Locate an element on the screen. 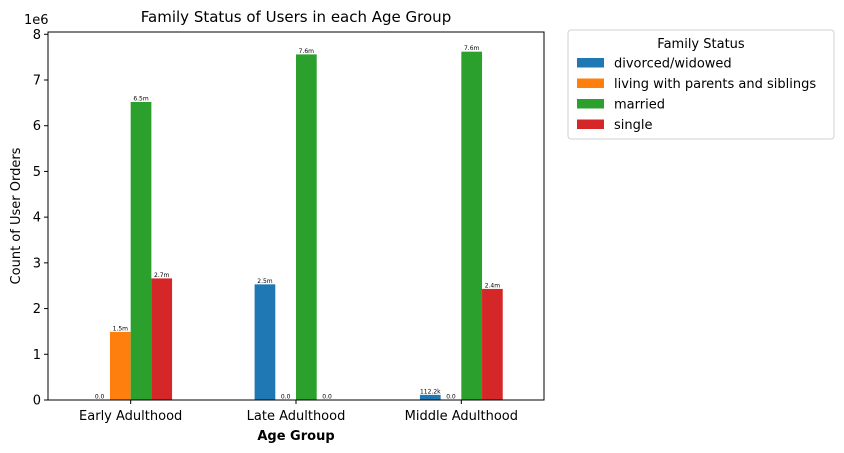 Image resolution: width=844 pixels, height=453 pixels. legend-box is located at coordinates (701, 84).